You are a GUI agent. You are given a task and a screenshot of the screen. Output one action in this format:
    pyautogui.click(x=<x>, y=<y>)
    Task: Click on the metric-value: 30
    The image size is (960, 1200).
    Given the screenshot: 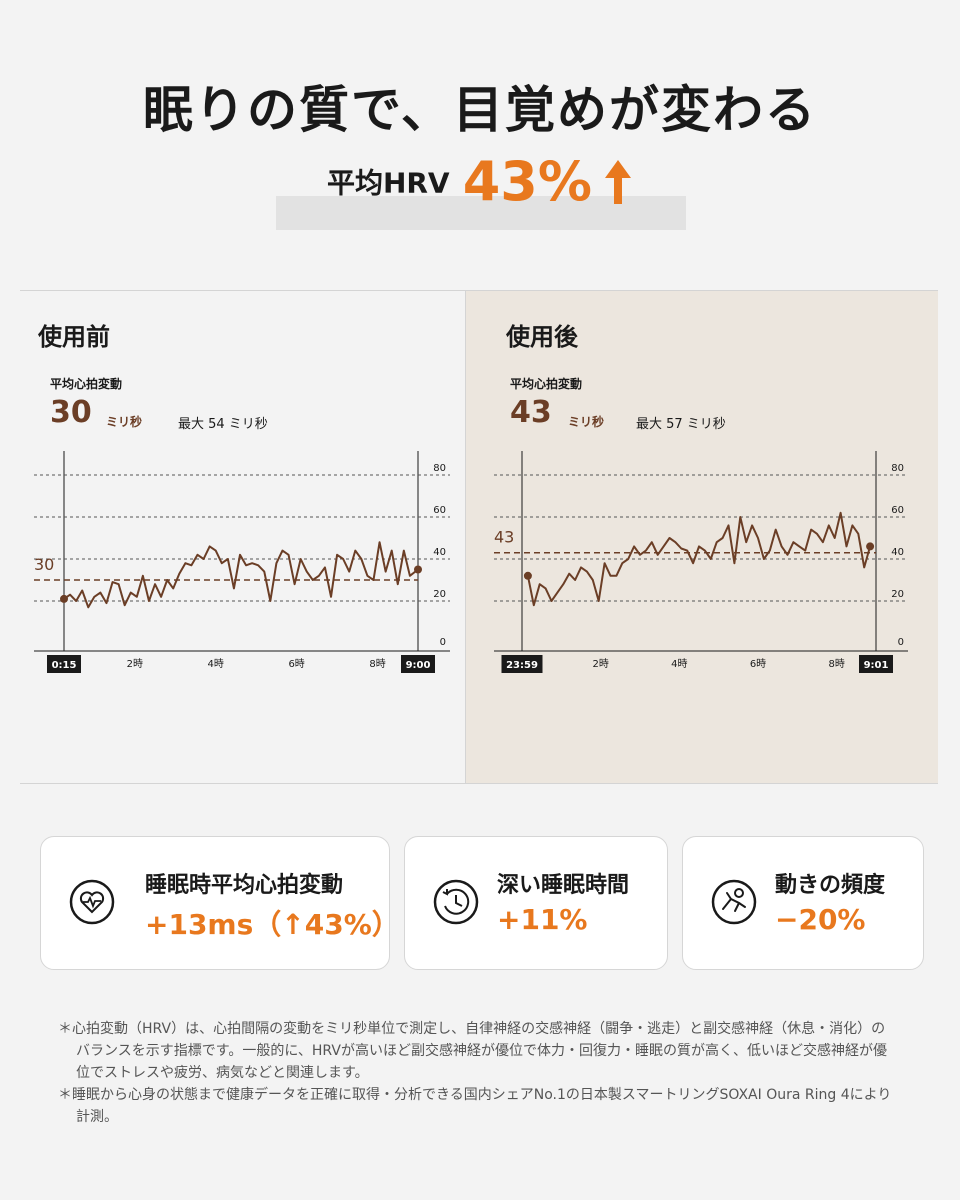 What is the action you would take?
    pyautogui.click(x=71, y=412)
    